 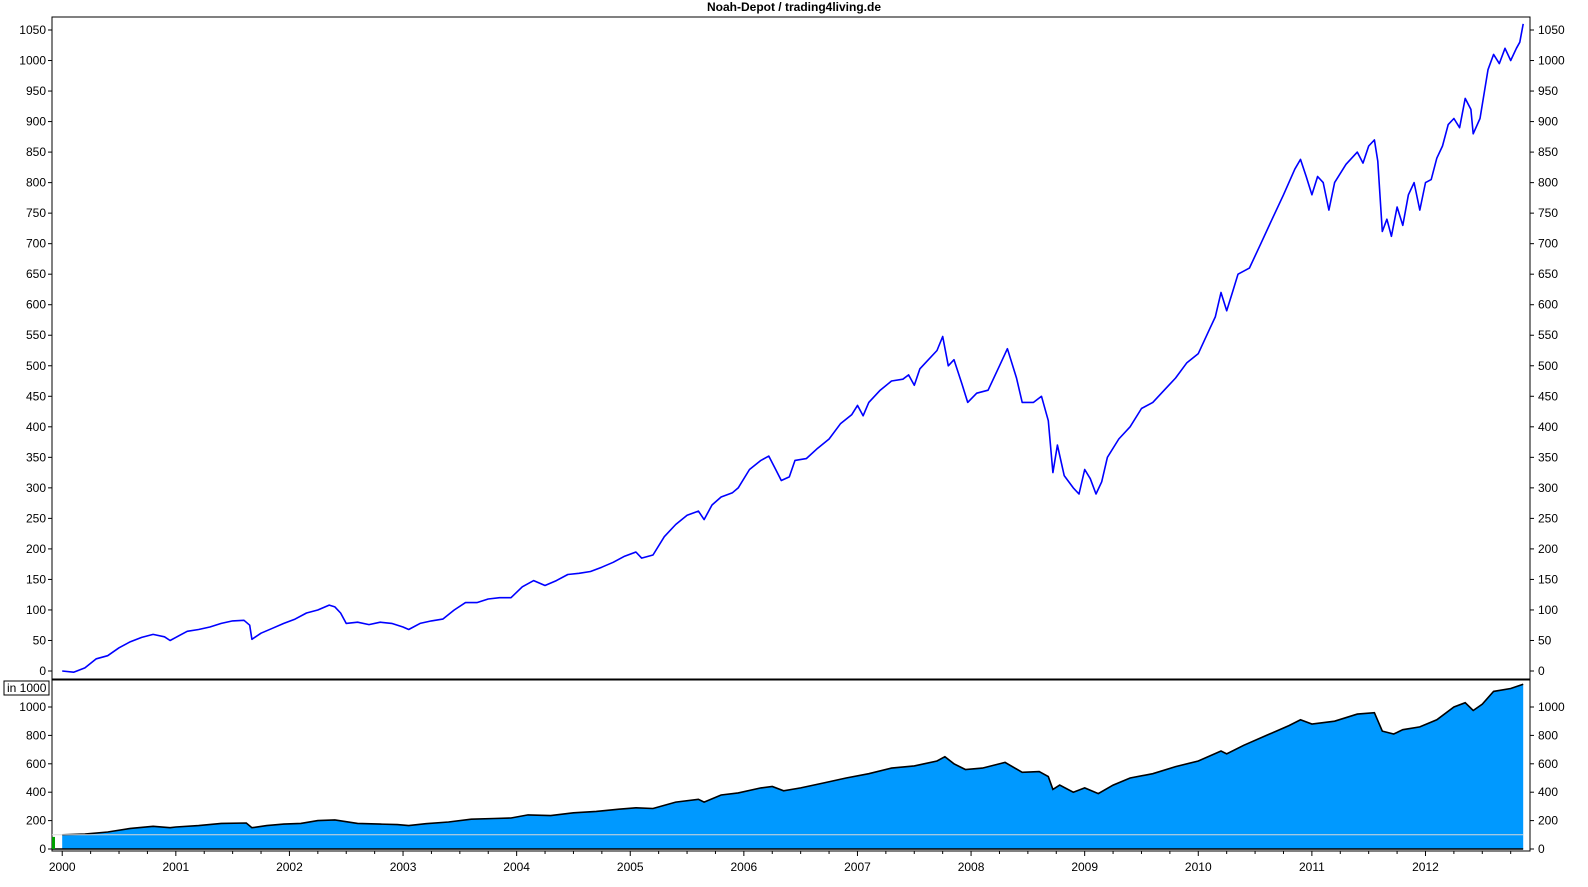 What do you see at coordinates (36, 488) in the screenshot?
I see `y-tick-label-left-top: 300` at bounding box center [36, 488].